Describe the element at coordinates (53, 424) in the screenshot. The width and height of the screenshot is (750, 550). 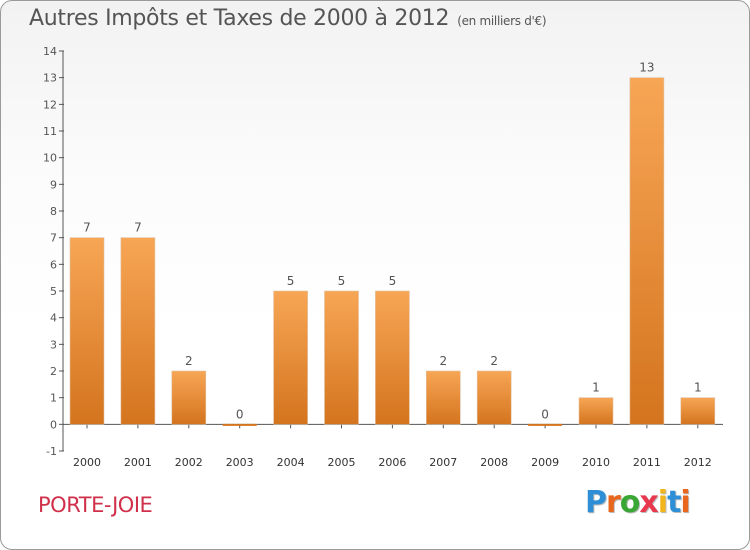
I see `y-tick-label: 0` at that location.